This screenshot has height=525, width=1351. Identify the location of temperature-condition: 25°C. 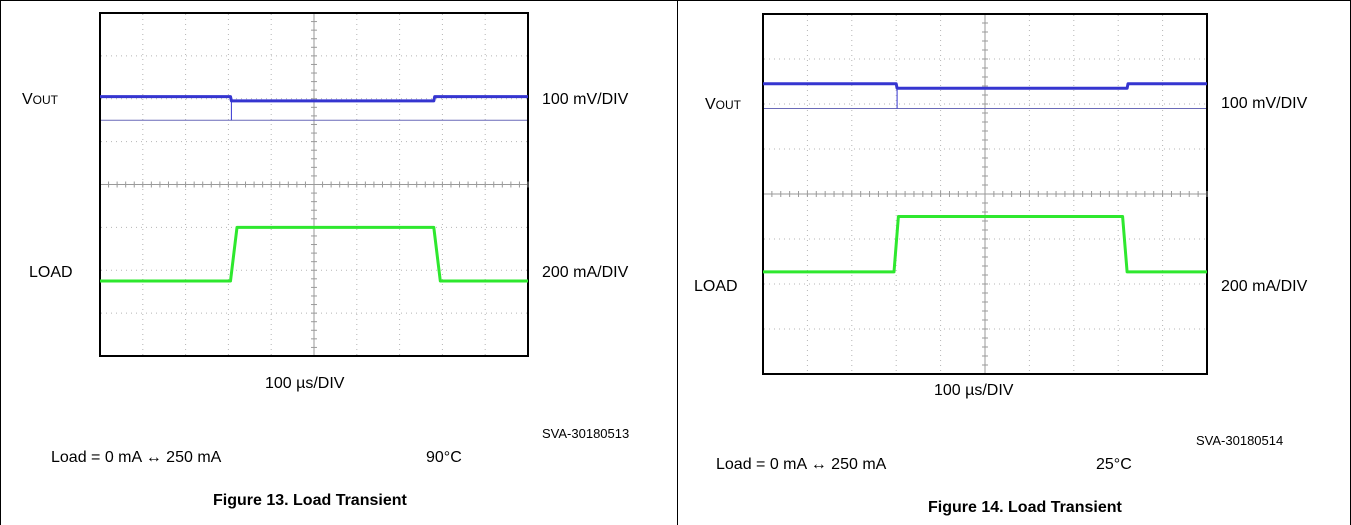
(1114, 464).